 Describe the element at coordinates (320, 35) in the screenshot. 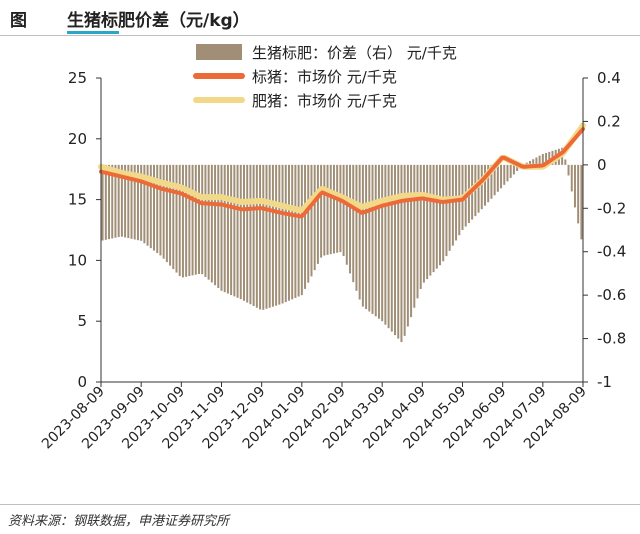

I see `top-rule` at that location.